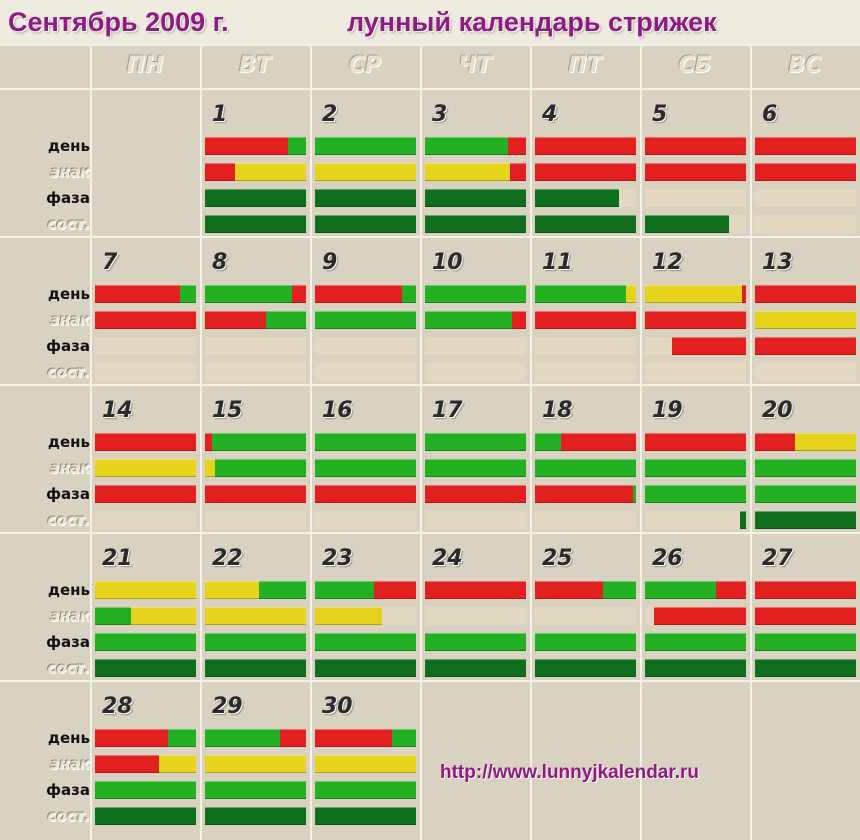 The height and width of the screenshot is (840, 860). I want to click on weekday-header: ВТ, so click(255, 65).